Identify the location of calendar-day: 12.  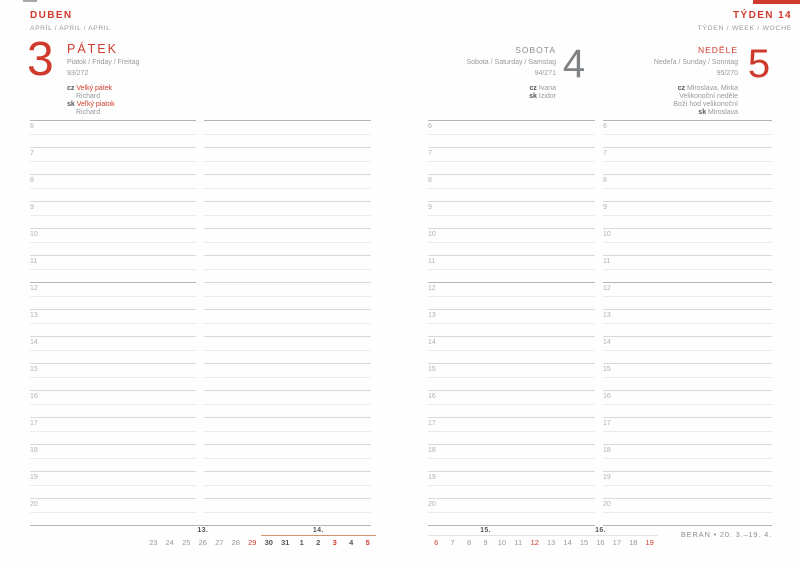
(534, 542).